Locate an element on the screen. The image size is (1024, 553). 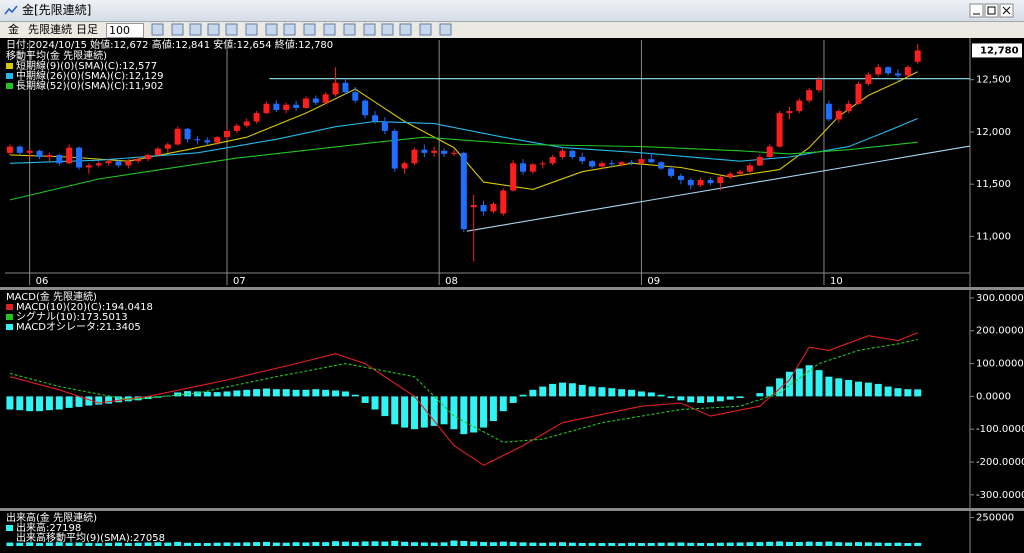
toolbar-icons is located at coordinates (315, 30).